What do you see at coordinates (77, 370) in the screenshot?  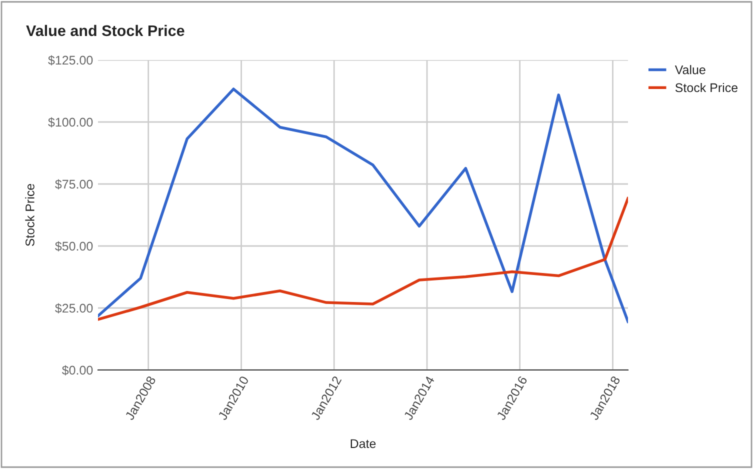 I see `y-tick-label: $0.00` at bounding box center [77, 370].